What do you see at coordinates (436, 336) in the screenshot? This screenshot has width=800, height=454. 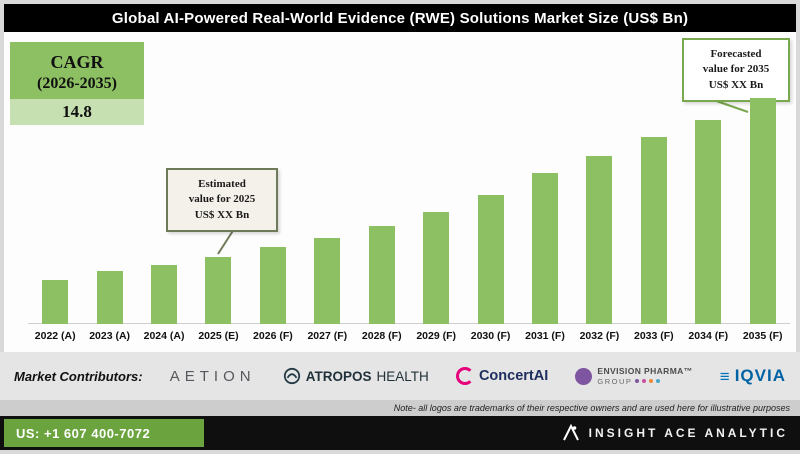 I see `x-axis-label: 2029 (F)` at bounding box center [436, 336].